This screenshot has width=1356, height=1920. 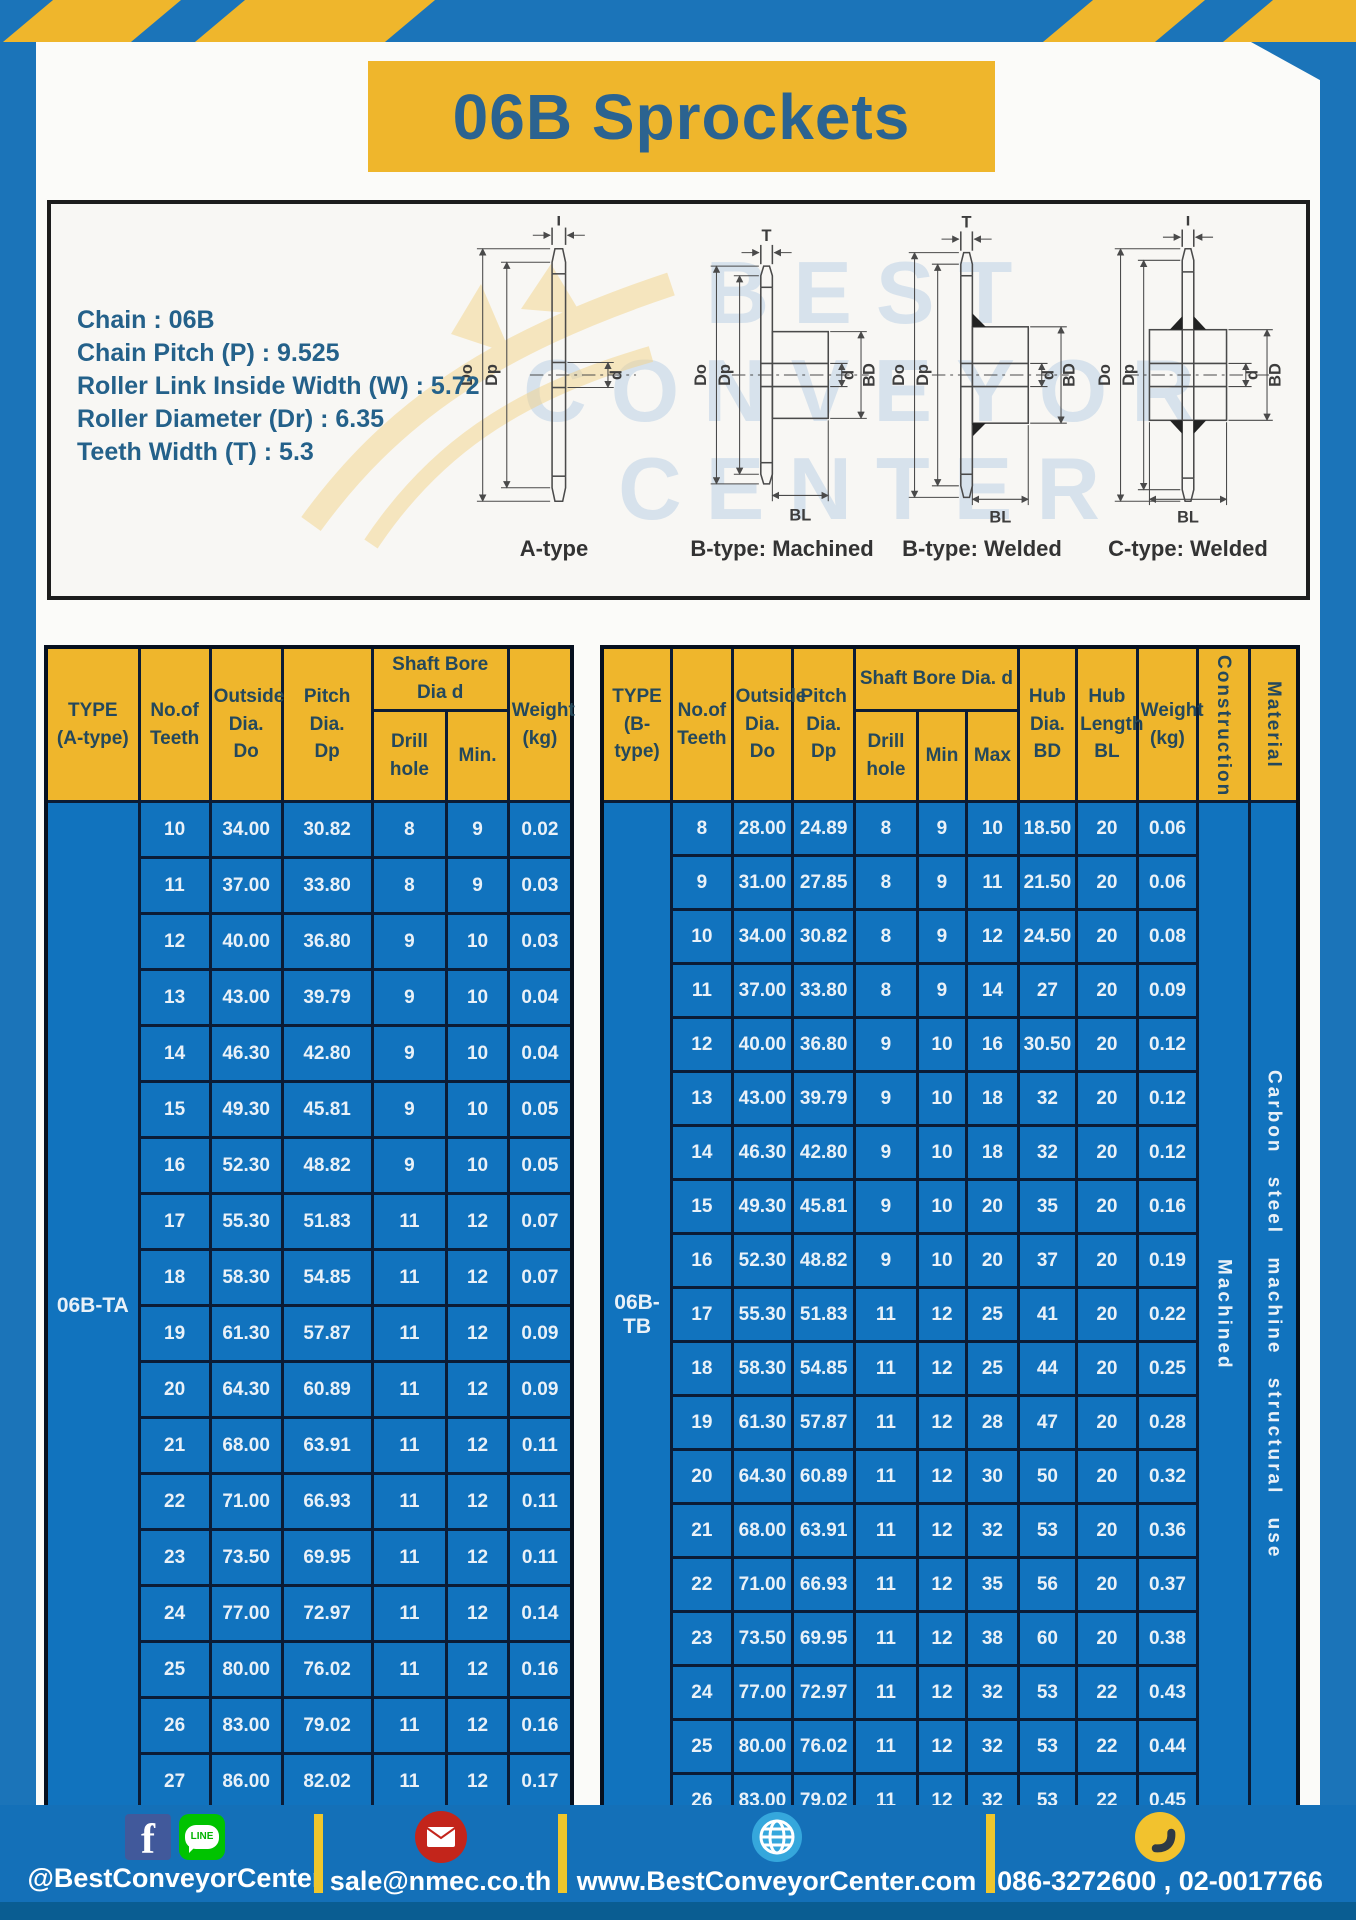 I want to click on data-cell: 21, so click(x=174, y=1445).